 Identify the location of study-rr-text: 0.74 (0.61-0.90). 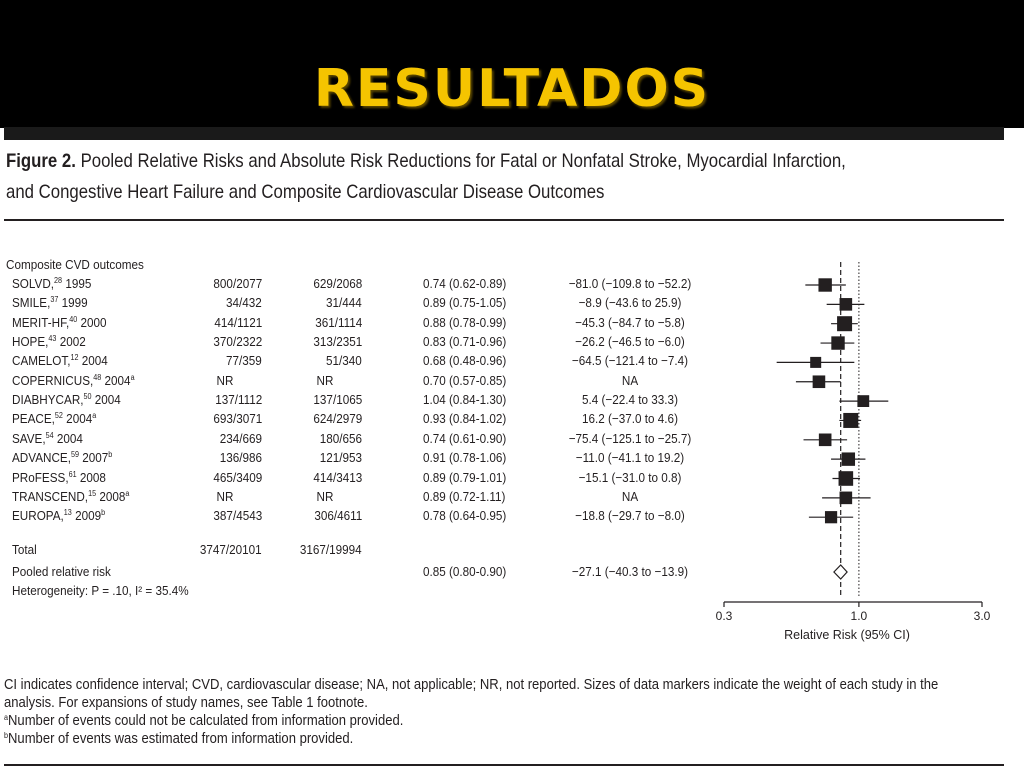
(465, 438).